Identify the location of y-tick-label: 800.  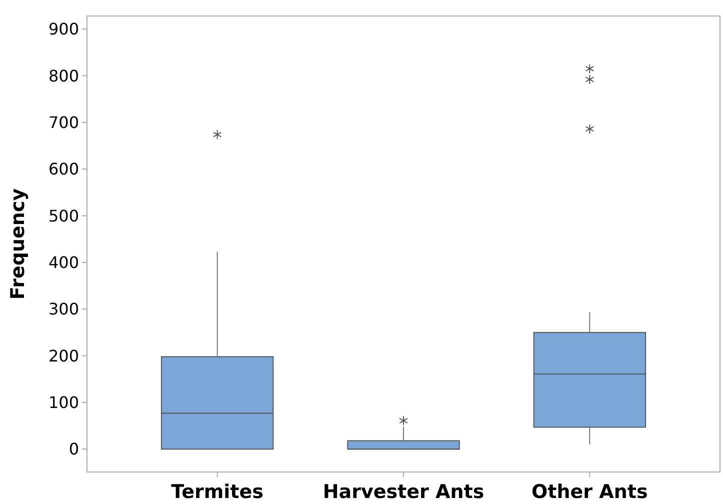
(63, 76).